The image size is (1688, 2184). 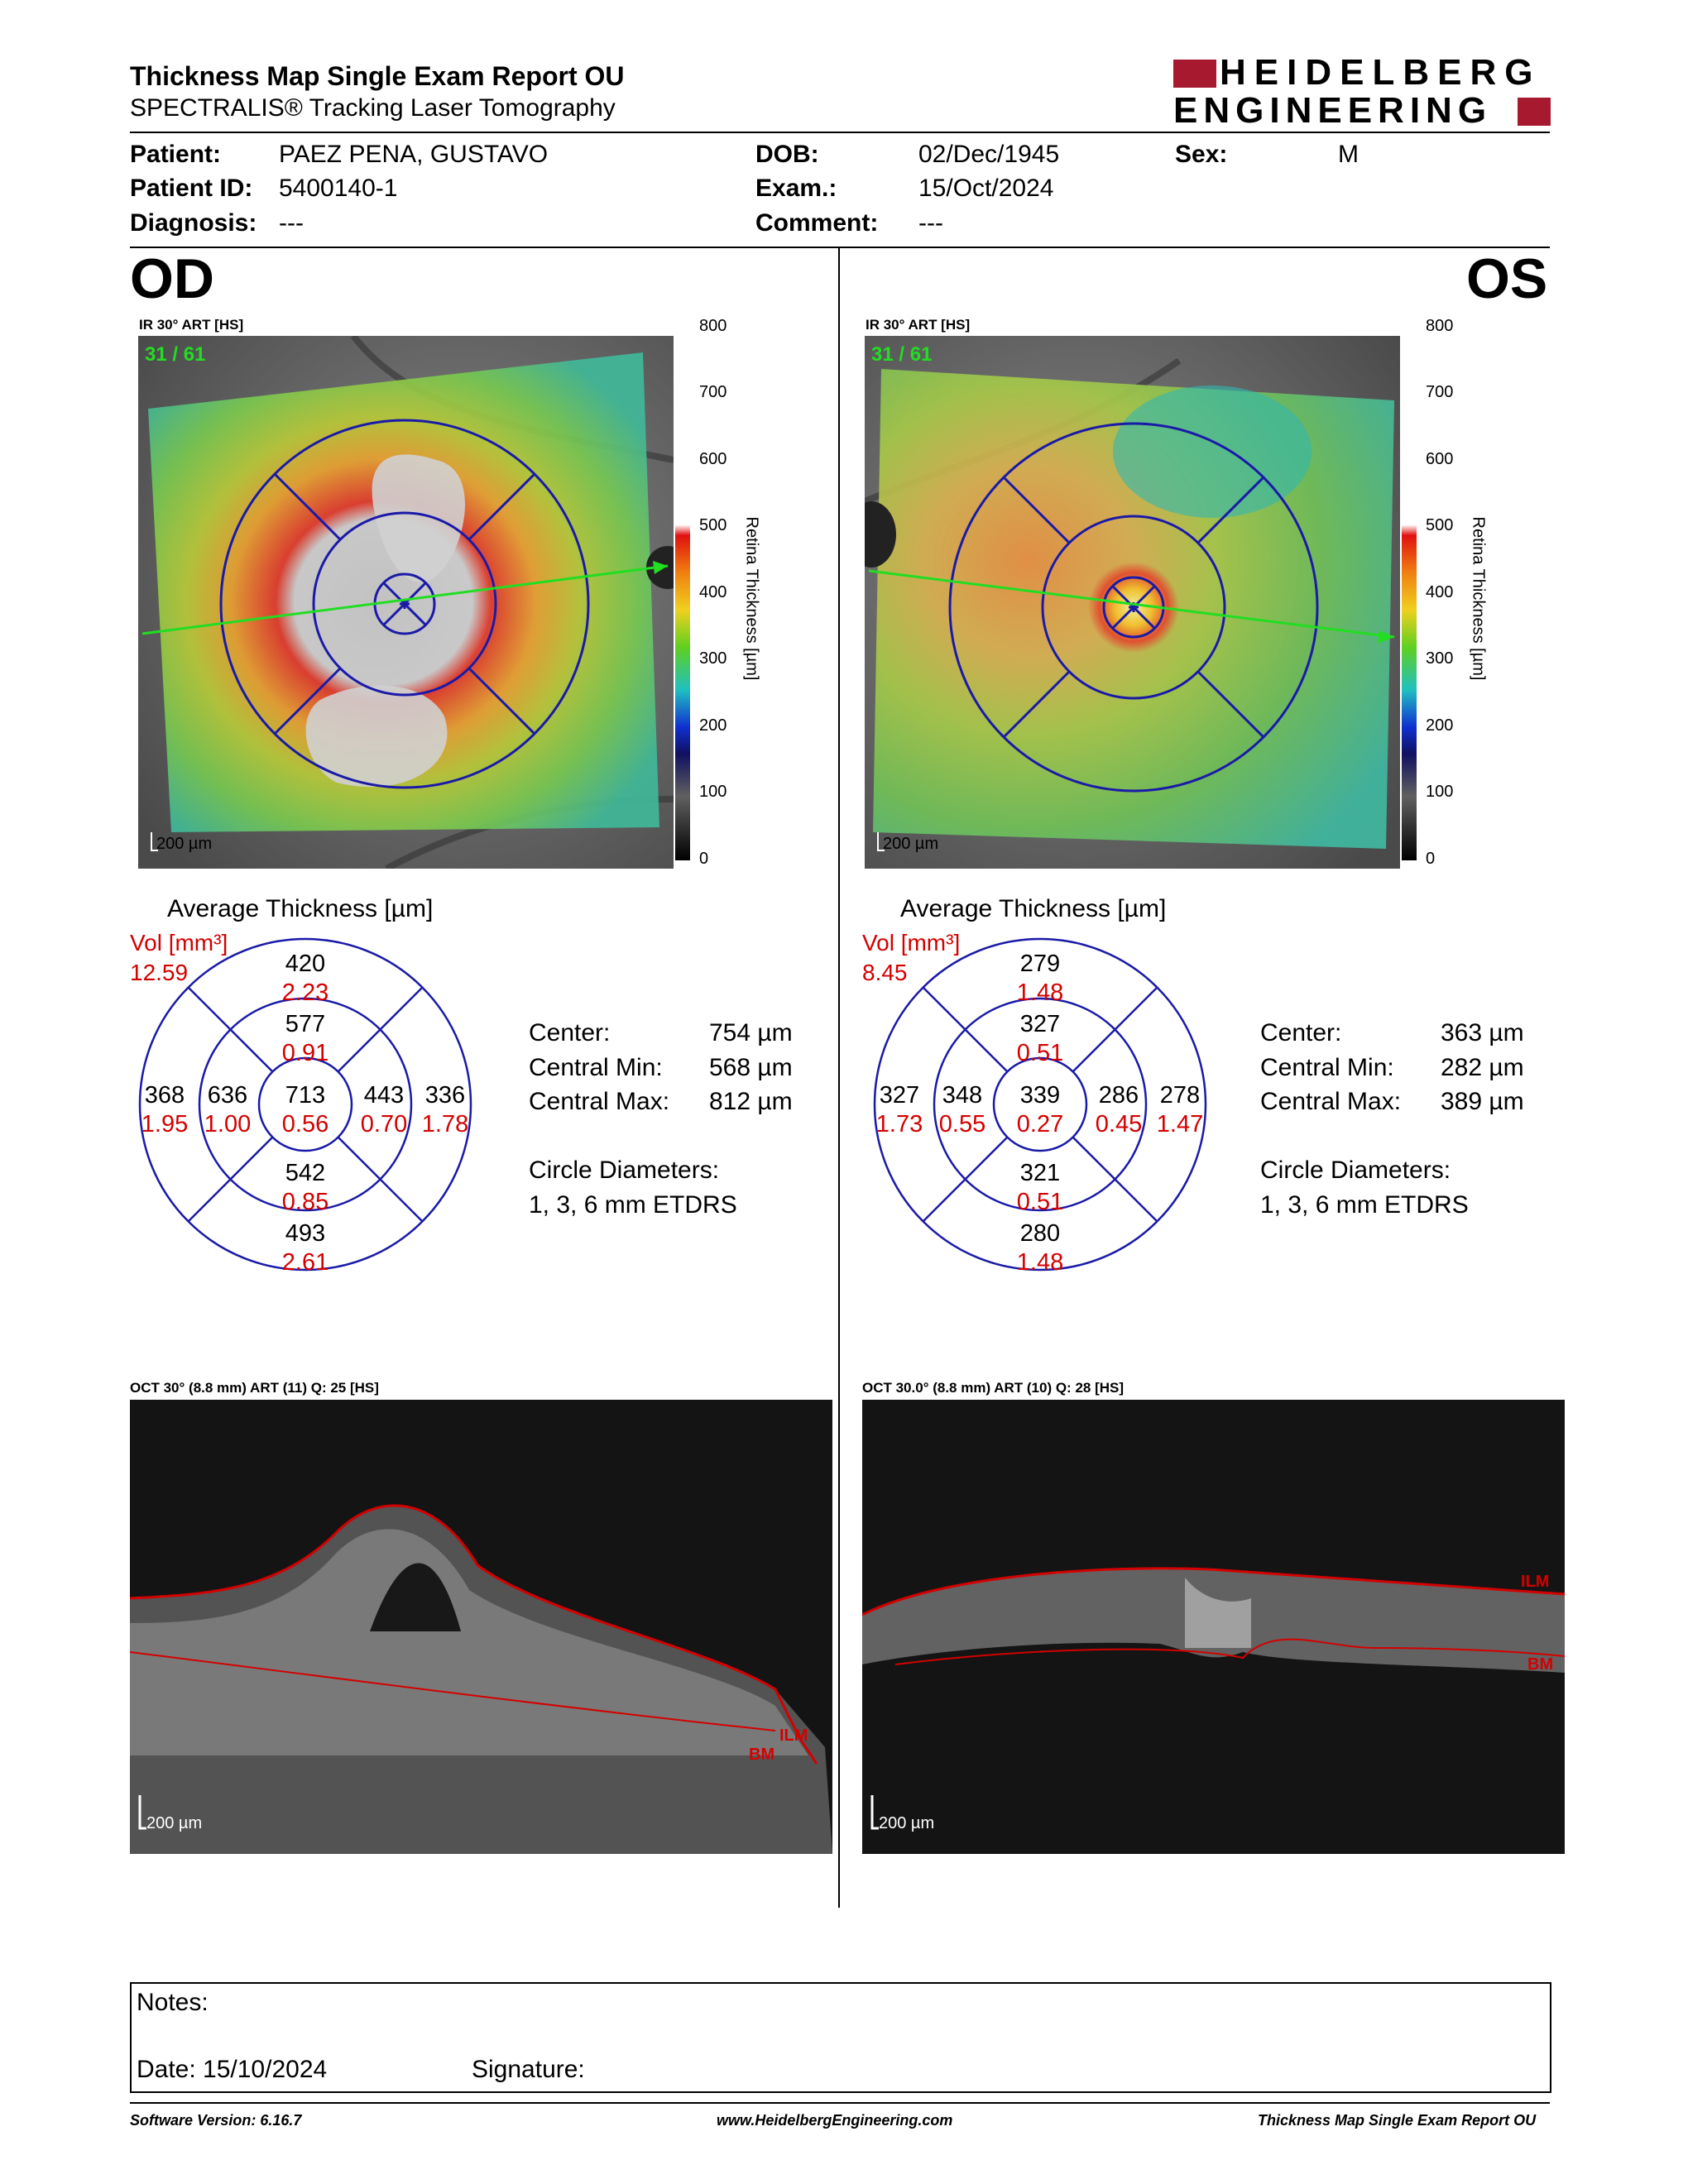 What do you see at coordinates (962, 1124) in the screenshot?
I see `os-inner-temporal-volume: 0.55` at bounding box center [962, 1124].